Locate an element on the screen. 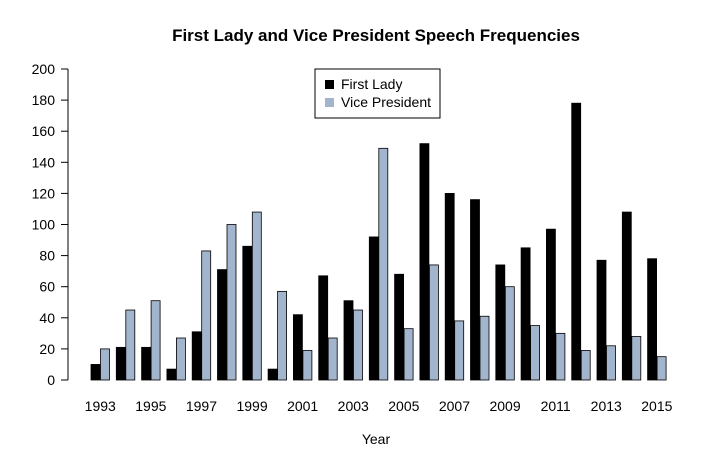  bar-first-lady-2004 is located at coordinates (373, 308).